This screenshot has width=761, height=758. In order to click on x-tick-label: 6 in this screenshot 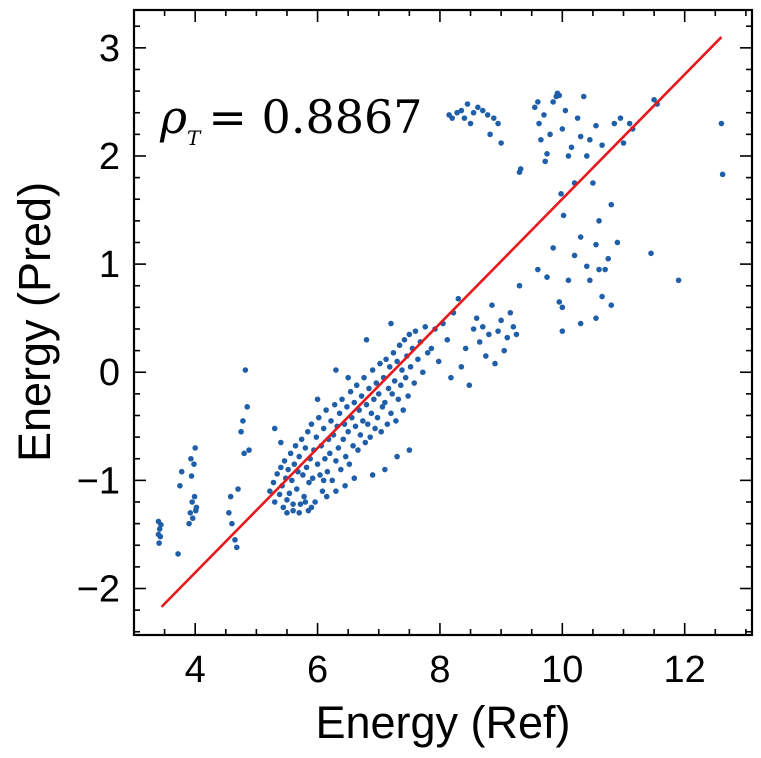, I will do `click(317, 670)`.